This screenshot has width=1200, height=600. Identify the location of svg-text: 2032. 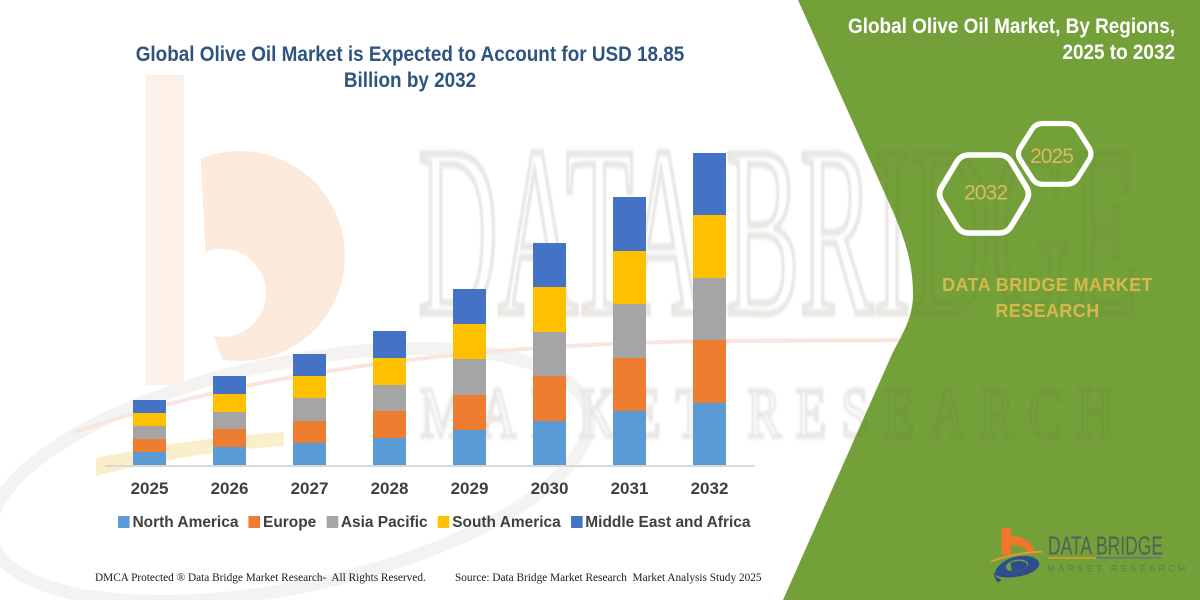
(986, 193).